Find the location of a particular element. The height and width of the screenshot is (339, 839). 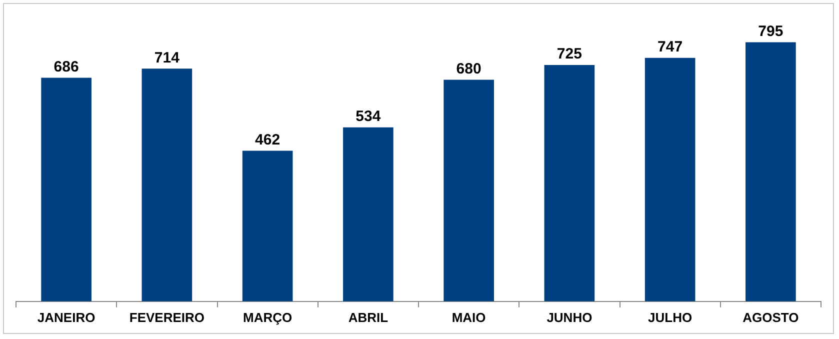

x-tick-label: ABRIL is located at coordinates (368, 317).